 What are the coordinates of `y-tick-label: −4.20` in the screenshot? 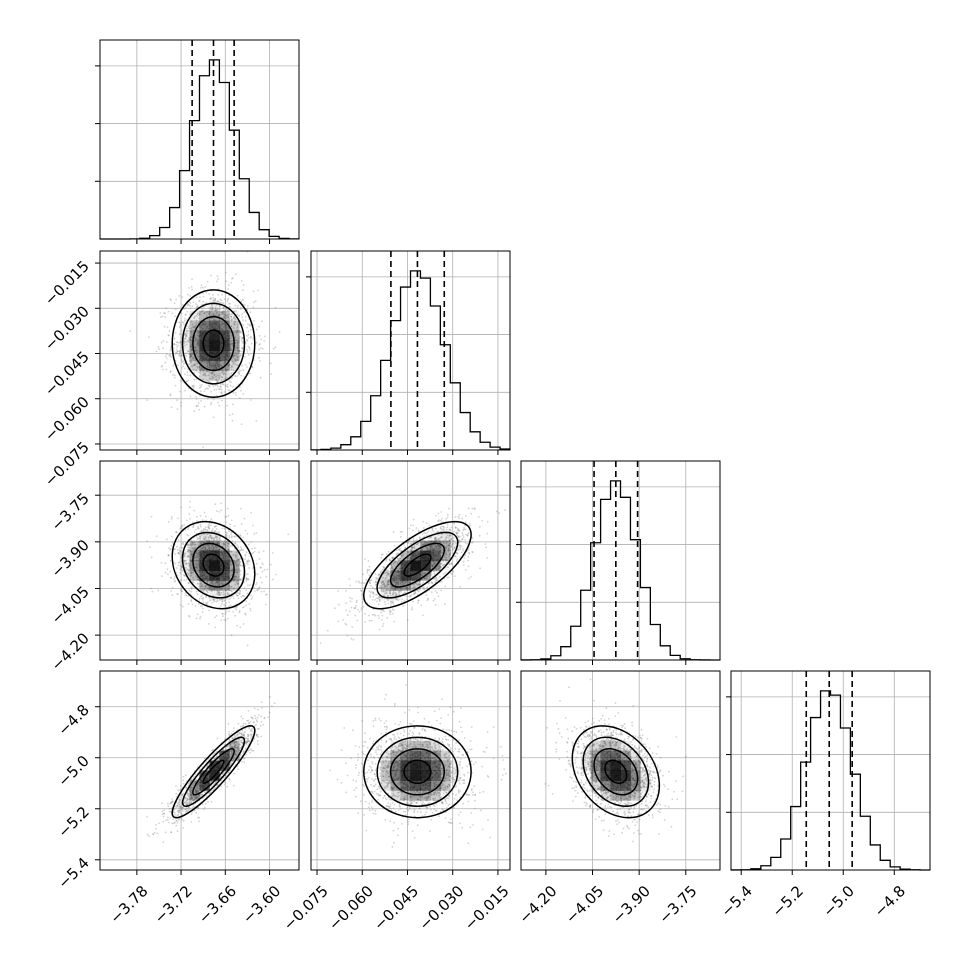 It's located at (70, 651).